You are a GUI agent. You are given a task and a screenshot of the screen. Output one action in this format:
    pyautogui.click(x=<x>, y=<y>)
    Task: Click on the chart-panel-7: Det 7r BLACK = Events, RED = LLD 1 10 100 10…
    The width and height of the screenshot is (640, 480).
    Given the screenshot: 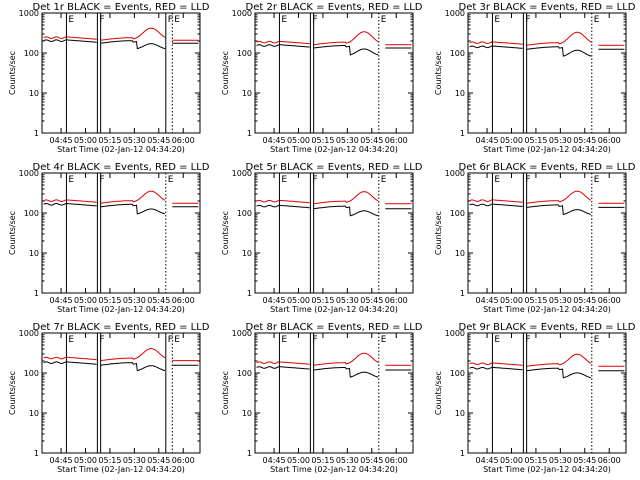 What is the action you would take?
    pyautogui.click(x=109, y=398)
    